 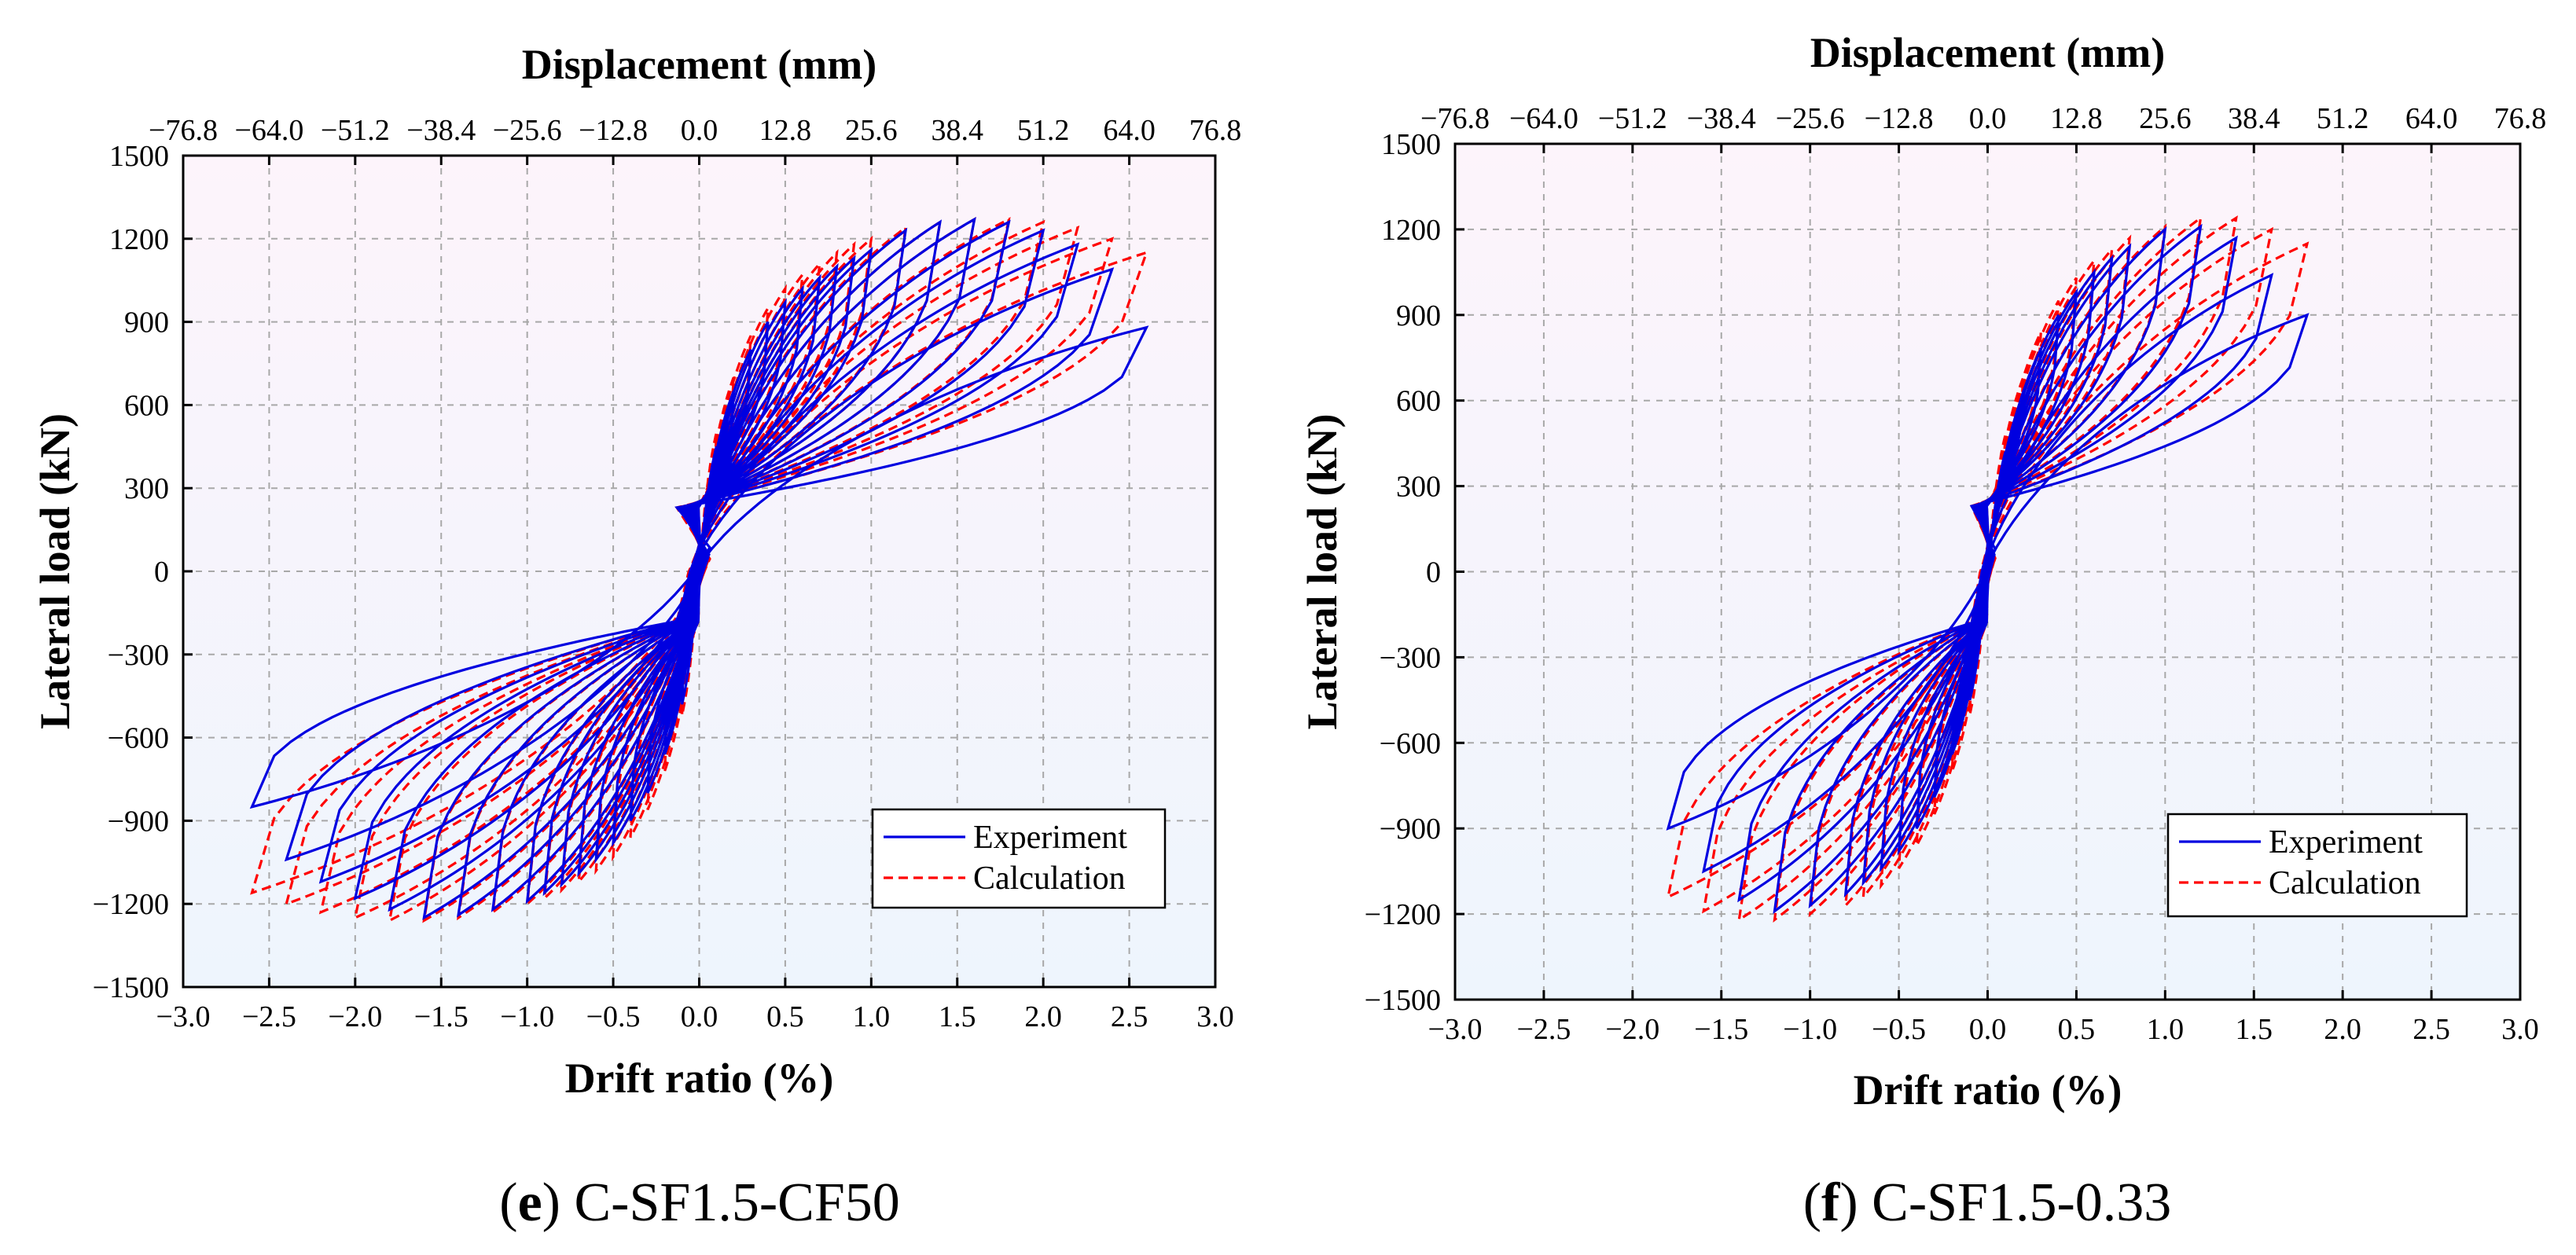 What do you see at coordinates (1830, 1202) in the screenshot?
I see `caption-letter: f` at bounding box center [1830, 1202].